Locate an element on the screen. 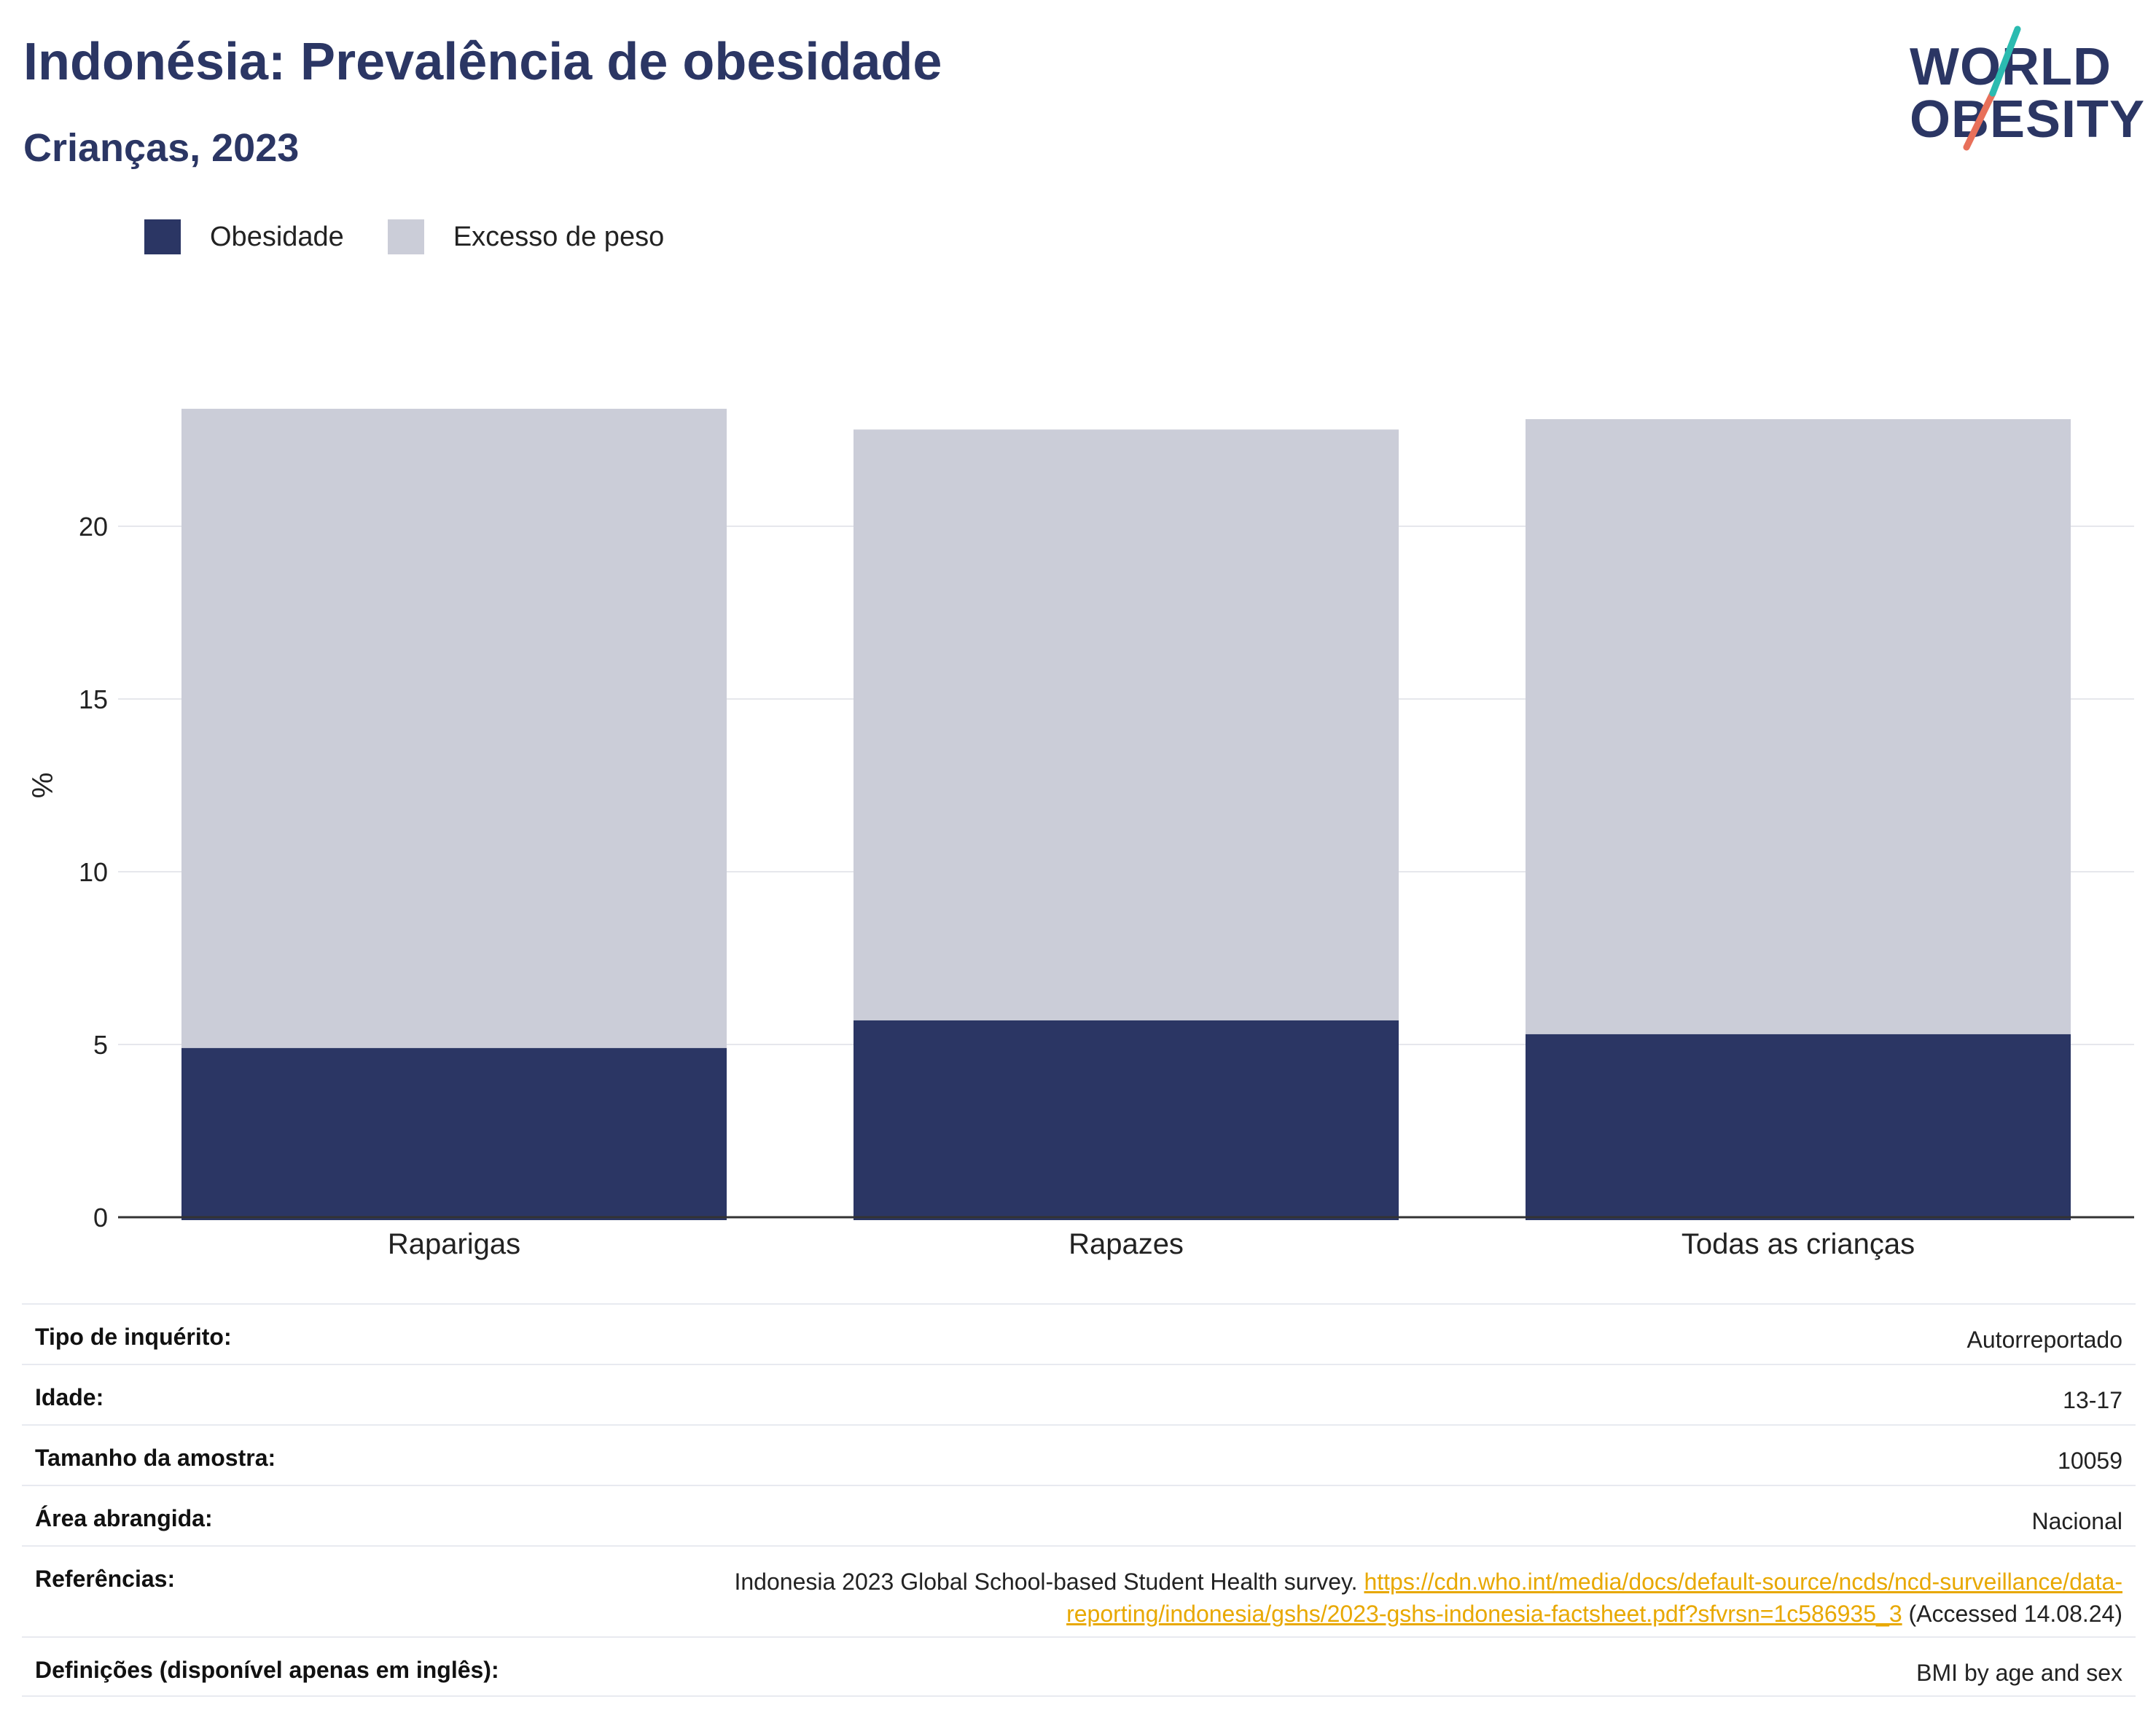 This screenshot has height=1734, width=2156. meta-value: 10059 is located at coordinates (2090, 1461).